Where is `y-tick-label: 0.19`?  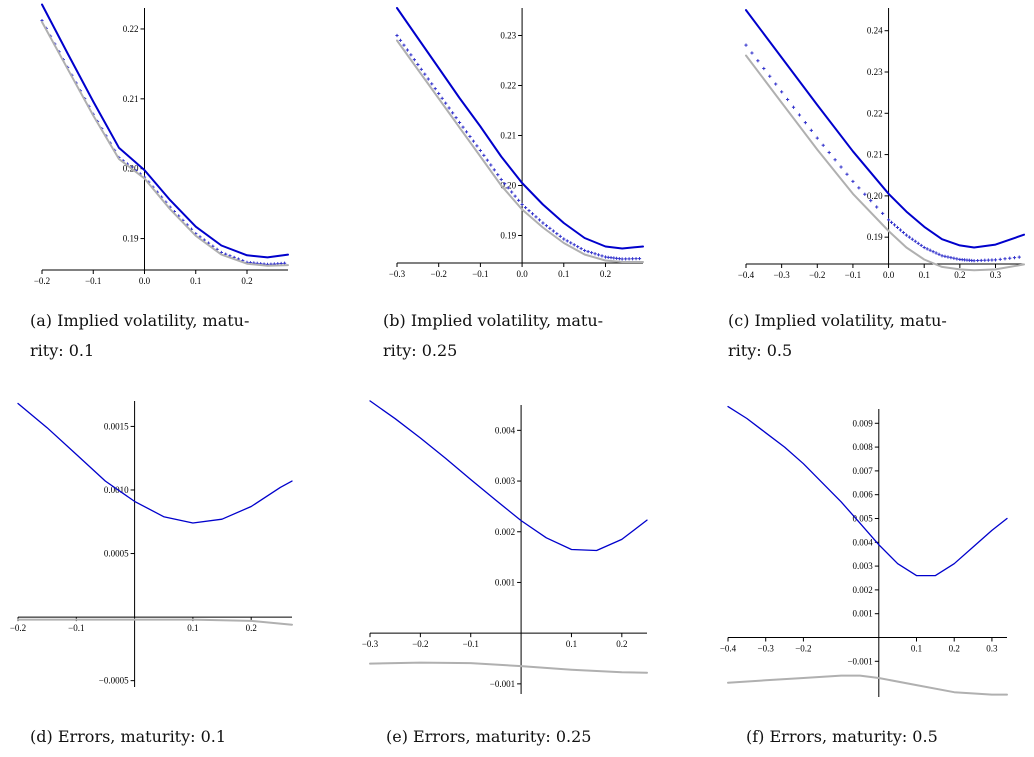
y-tick-label: 0.19 is located at coordinates (508, 236).